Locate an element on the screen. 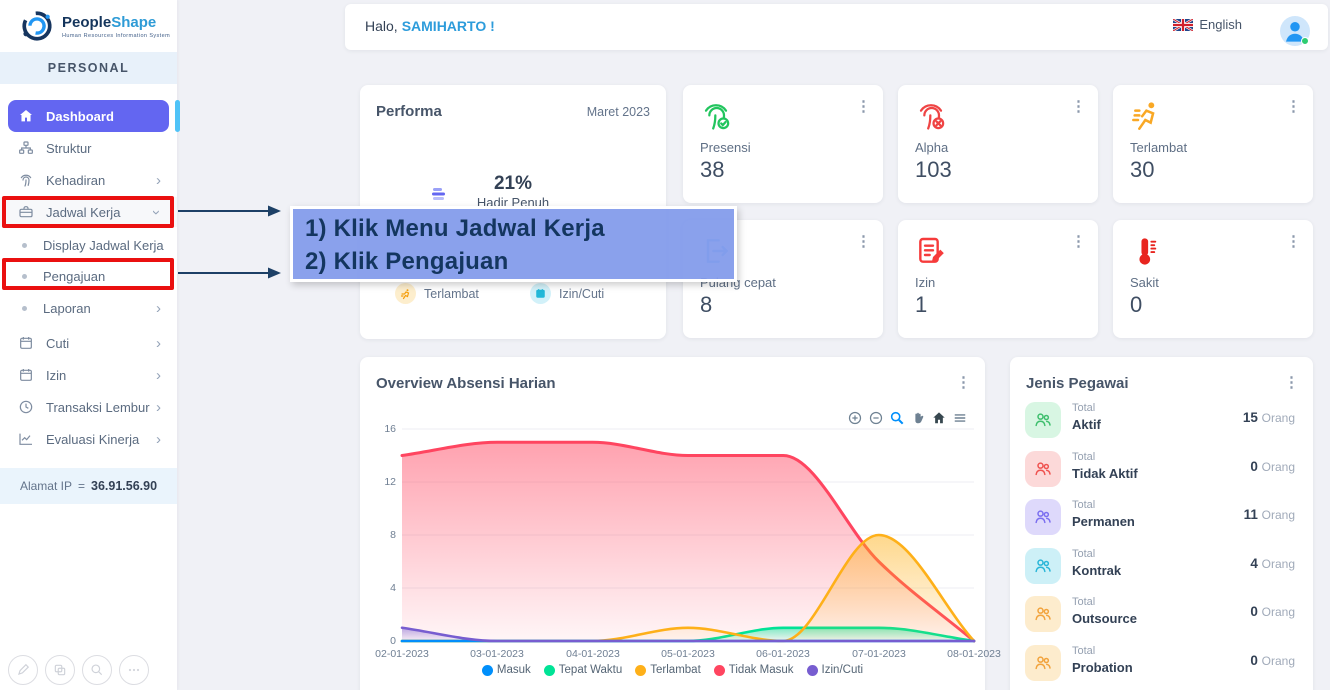 This screenshot has width=1330, height=690. language-switcher: English is located at coordinates (1207, 24).